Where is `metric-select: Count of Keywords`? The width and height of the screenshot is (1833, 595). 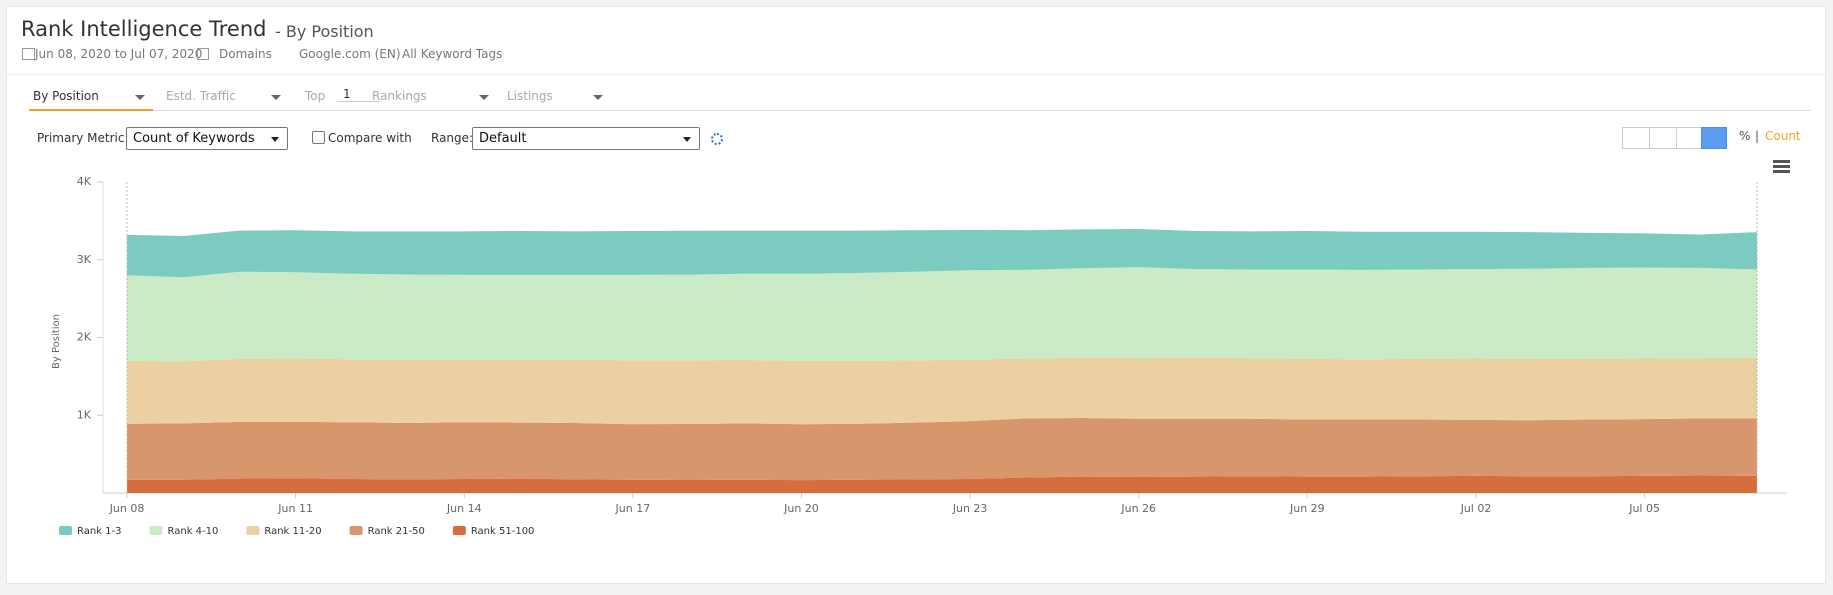 metric-select: Count of Keywords is located at coordinates (207, 138).